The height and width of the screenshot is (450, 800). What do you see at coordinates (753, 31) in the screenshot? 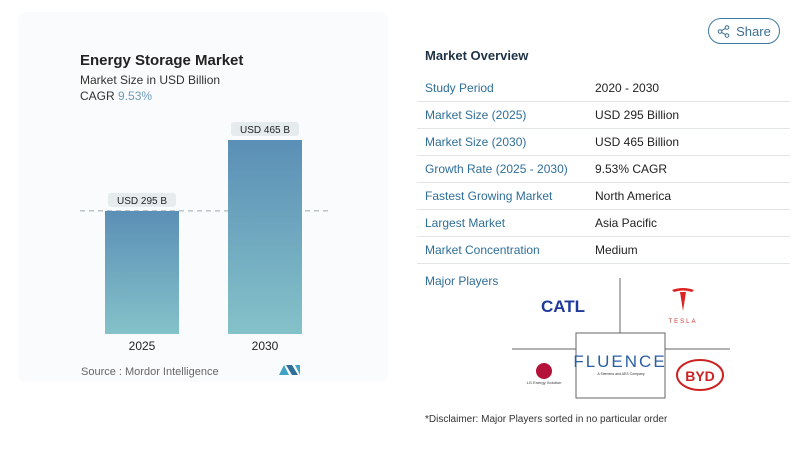
I see `share-label: Share` at bounding box center [753, 31].